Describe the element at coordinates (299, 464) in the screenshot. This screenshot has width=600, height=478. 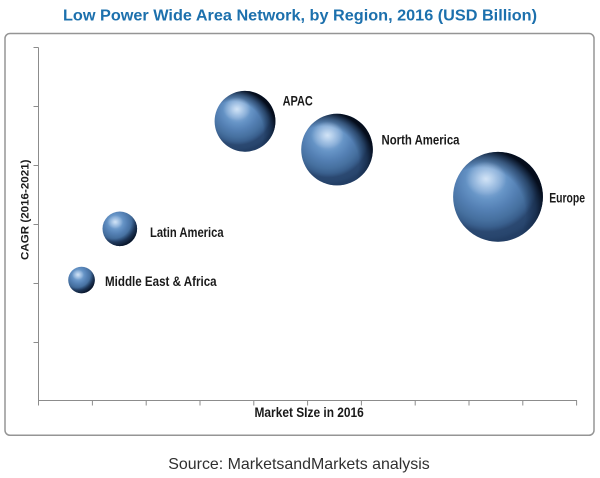
I see `svg-text:Source: MarketsandMarkets anal: Source: MarketsandMarkets analysis` at that location.